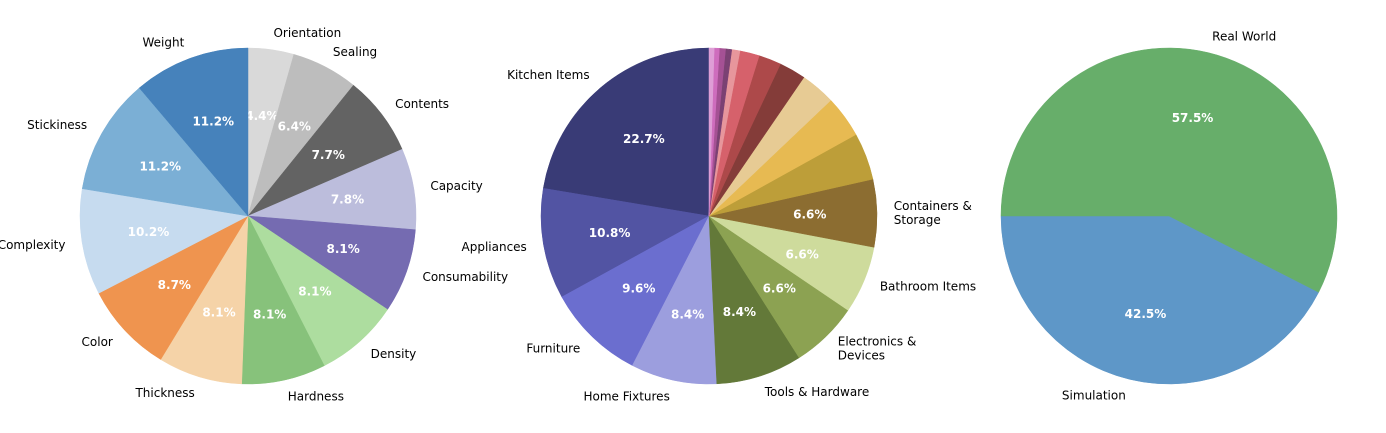 Image resolution: width=1386 pixels, height=433 pixels. Describe the element at coordinates (294, 126) in the screenshot. I see `slice-percent-sealing: 6.4%` at that location.